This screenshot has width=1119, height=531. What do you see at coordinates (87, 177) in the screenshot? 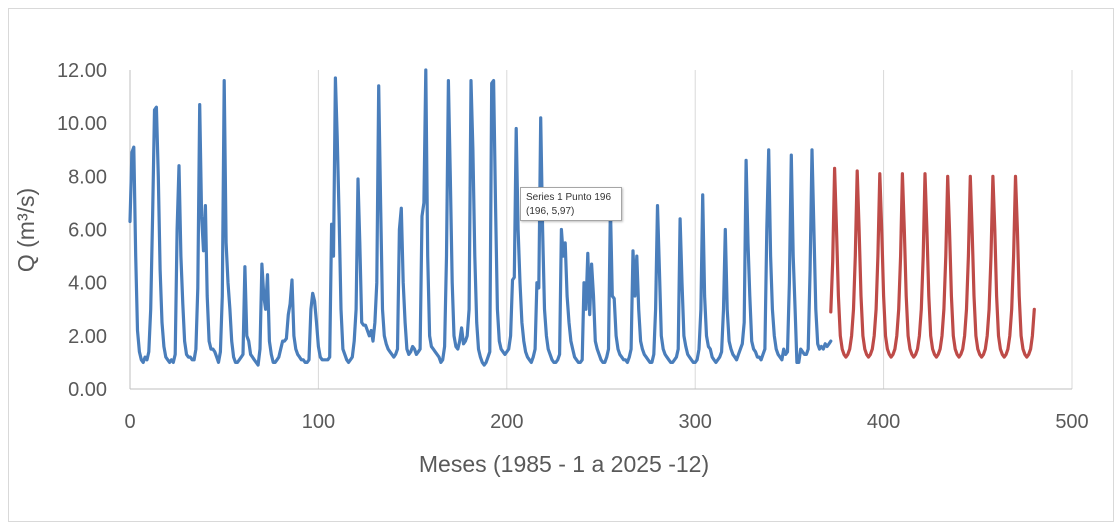
I see `y-tick-label: 8.00` at bounding box center [87, 177].